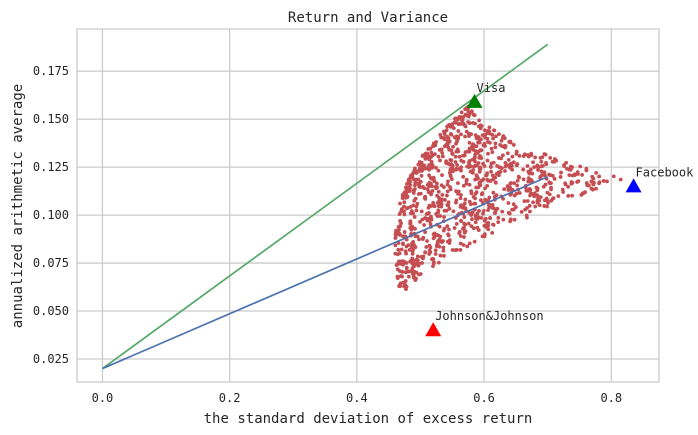  Describe the element at coordinates (633, 185) in the screenshot. I see `facebook-marker` at that location.